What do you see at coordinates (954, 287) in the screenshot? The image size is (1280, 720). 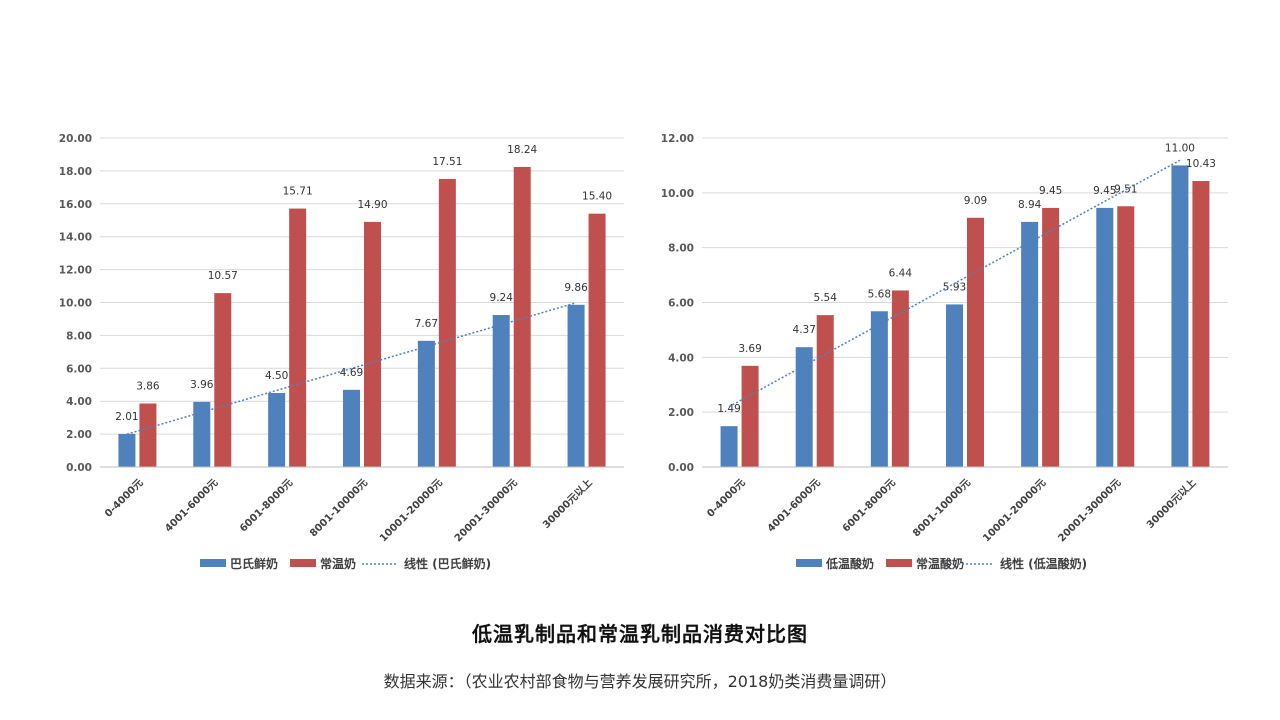 I see `chart2-data-label: 5.93` at bounding box center [954, 287].